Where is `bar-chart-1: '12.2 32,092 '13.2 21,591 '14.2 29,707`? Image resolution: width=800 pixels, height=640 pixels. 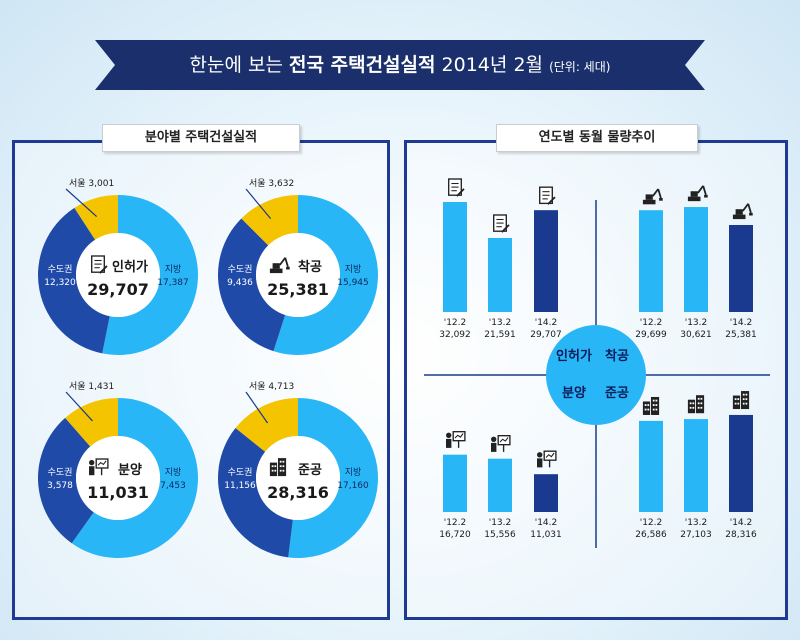 bar-chart-1: '12.2 32,092 '13.2 21,591 '14.2 29,707 is located at coordinates (500, 259).